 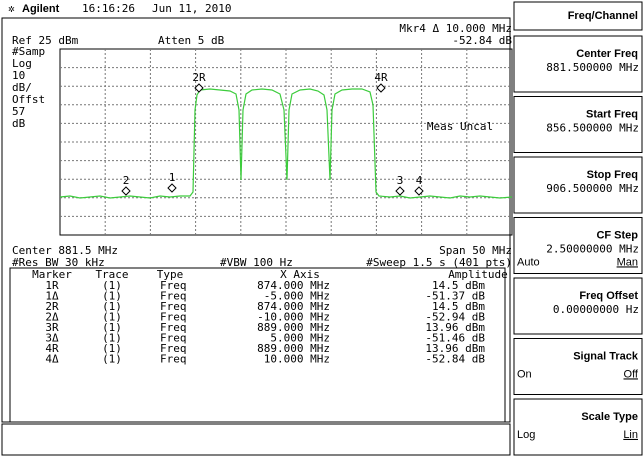 I want to click on softkey-option: Man, so click(x=627, y=262).